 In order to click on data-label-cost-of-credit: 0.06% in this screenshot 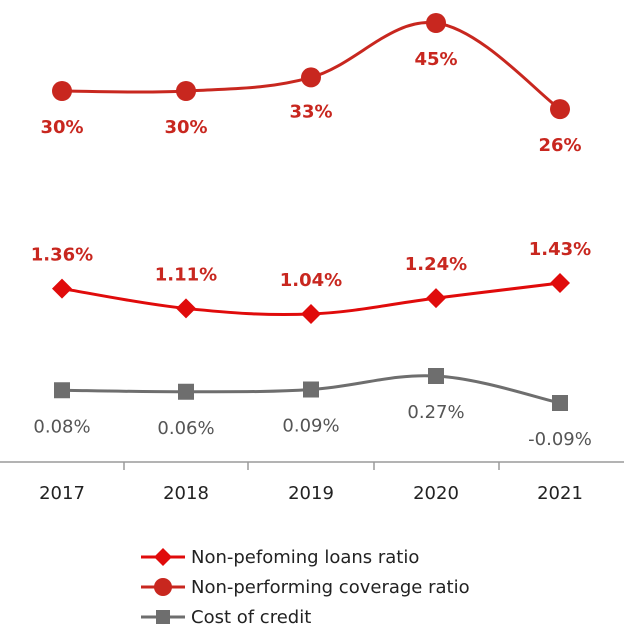, I will do `click(185, 428)`.